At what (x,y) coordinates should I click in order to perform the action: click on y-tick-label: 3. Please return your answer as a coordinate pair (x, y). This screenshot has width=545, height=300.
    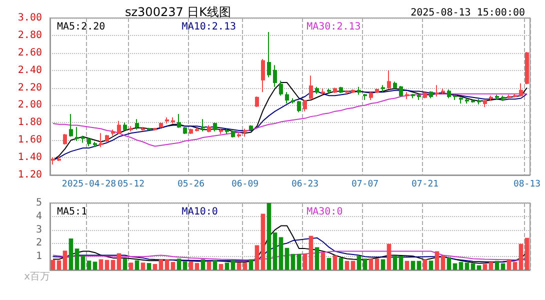
    Looking at the image, I should click on (39, 230).